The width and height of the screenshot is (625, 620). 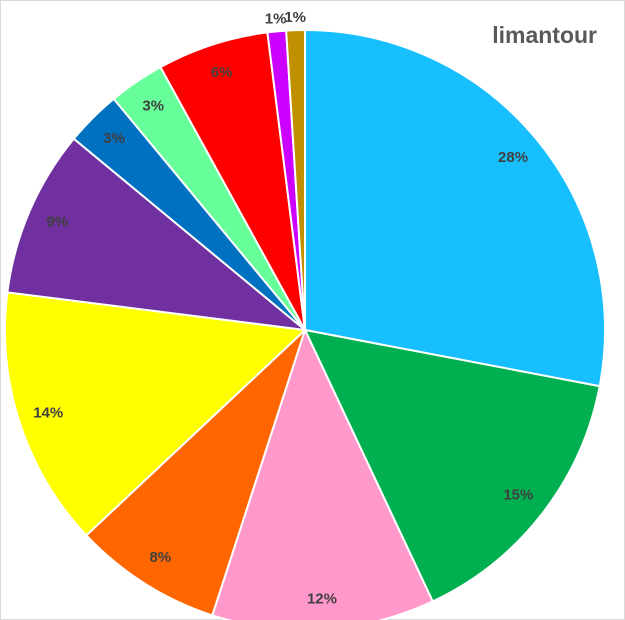 I want to click on data-label: 9%, so click(x=57, y=222).